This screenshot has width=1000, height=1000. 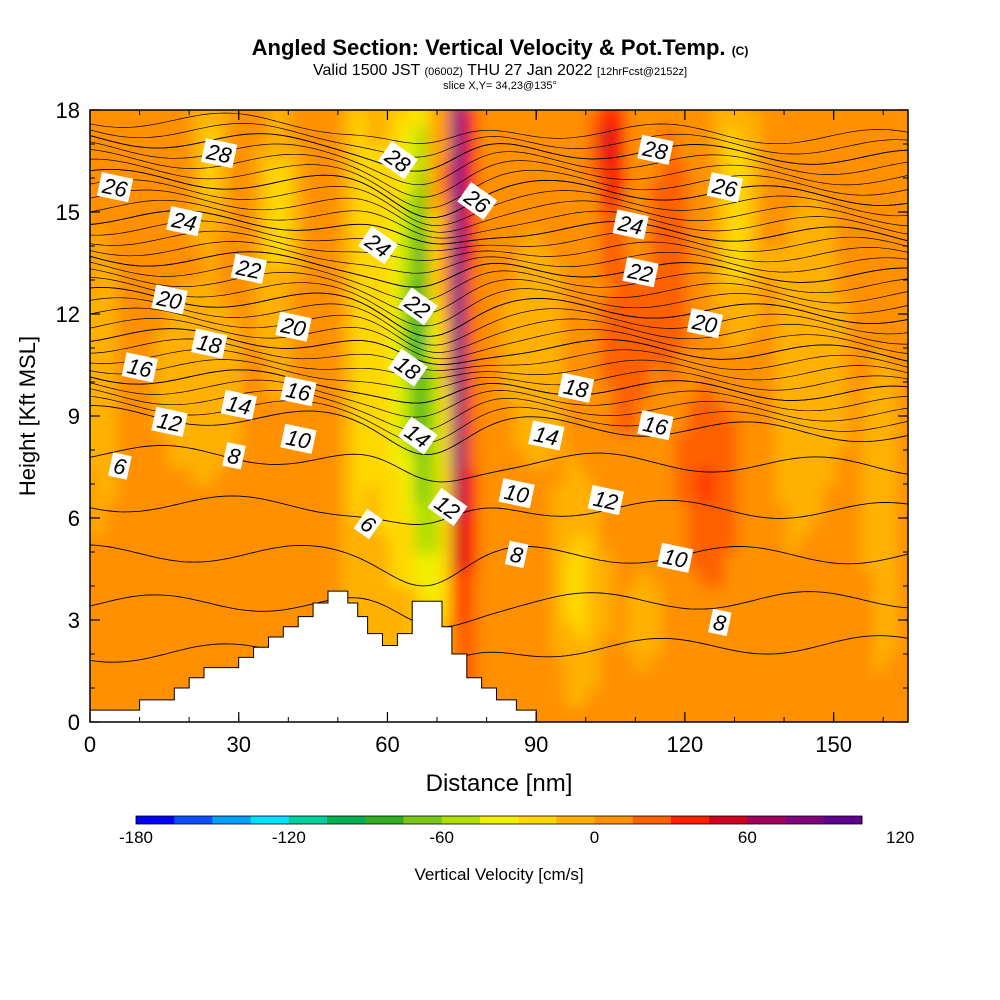 What do you see at coordinates (594, 837) in the screenshot?
I see `colorbar-tick-label: 0` at bounding box center [594, 837].